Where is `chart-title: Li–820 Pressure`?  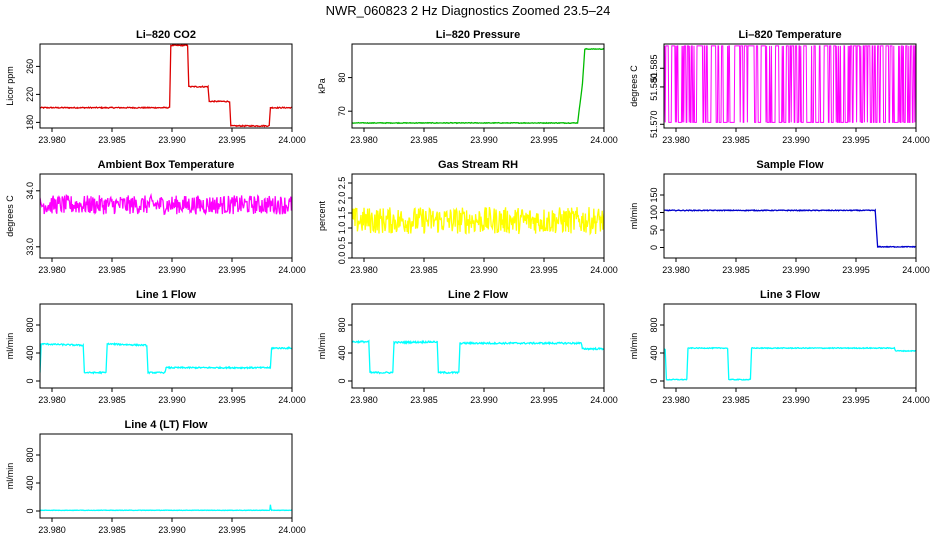
chart-title: Li–820 Pressure is located at coordinates (478, 35).